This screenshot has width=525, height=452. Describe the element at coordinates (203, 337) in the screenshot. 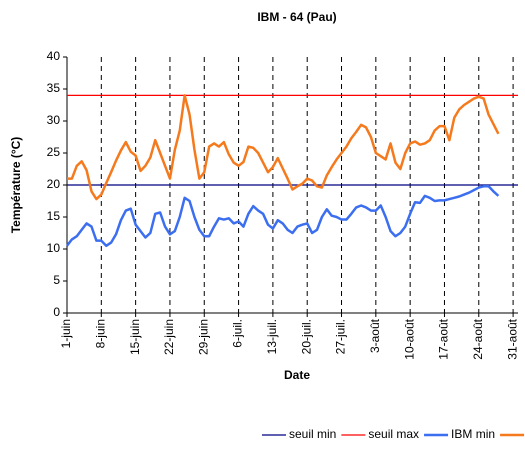

I see `x-tick-label: 29-juin` at that location.